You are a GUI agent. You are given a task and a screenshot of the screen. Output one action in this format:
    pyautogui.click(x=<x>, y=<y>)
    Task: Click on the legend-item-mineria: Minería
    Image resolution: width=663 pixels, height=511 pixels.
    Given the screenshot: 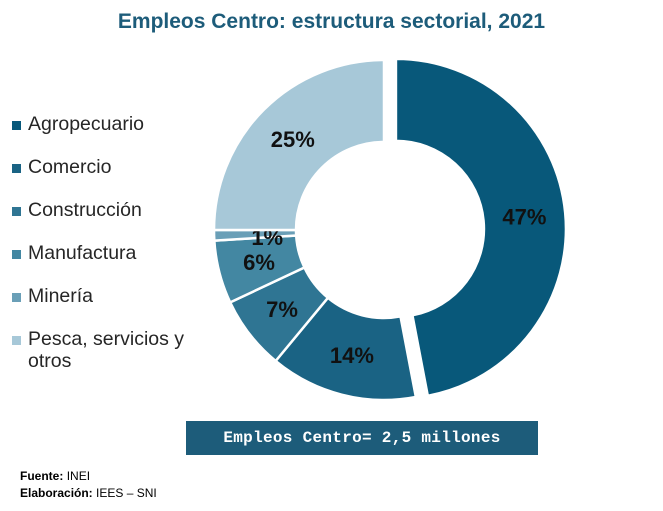 What is the action you would take?
    pyautogui.click(x=112, y=296)
    